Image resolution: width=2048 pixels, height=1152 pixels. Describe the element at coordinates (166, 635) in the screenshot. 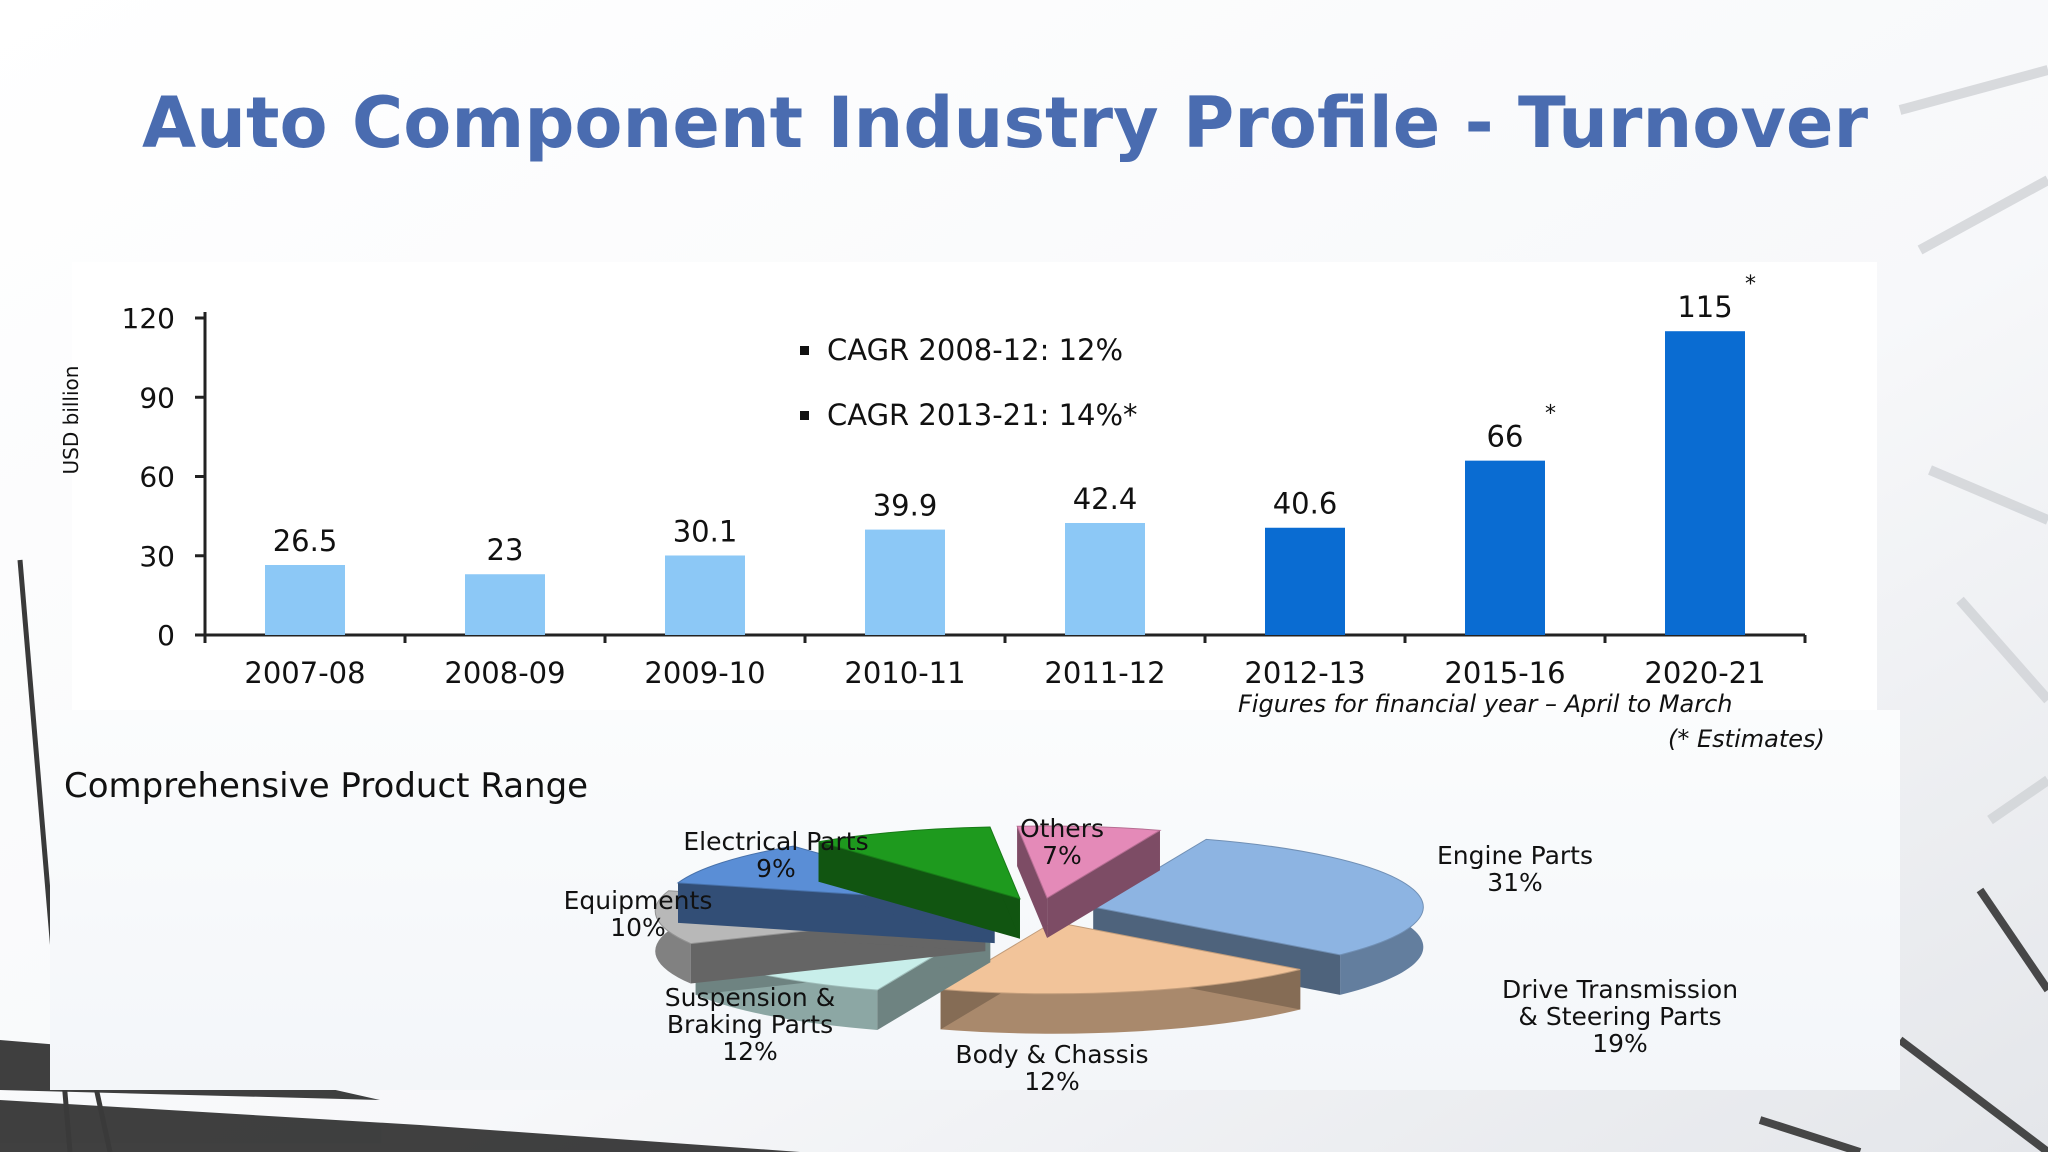

I see `y-tick-label: 0` at that location.